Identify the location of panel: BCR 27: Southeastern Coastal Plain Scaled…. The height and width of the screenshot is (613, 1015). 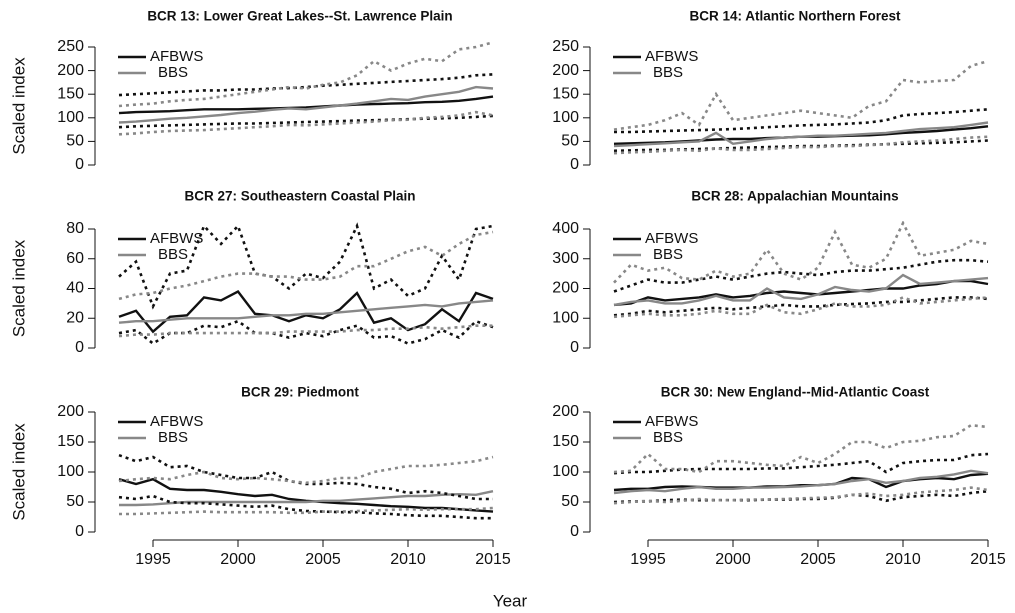
(251, 272).